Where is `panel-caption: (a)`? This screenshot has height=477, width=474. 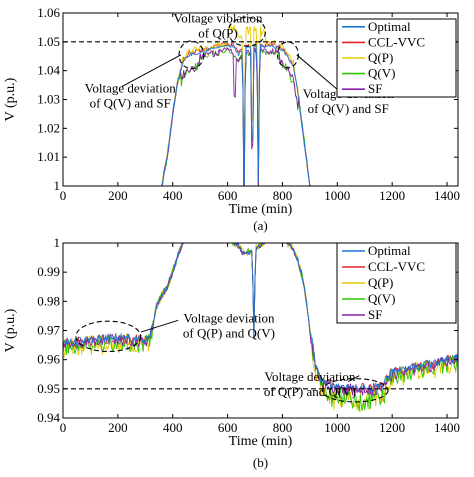
panel-caption: (a) is located at coordinates (260, 225).